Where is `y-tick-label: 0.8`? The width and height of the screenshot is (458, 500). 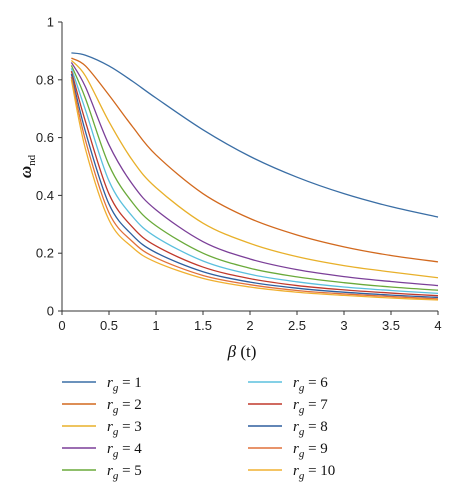
y-tick-label: 0.8 is located at coordinates (45, 79).